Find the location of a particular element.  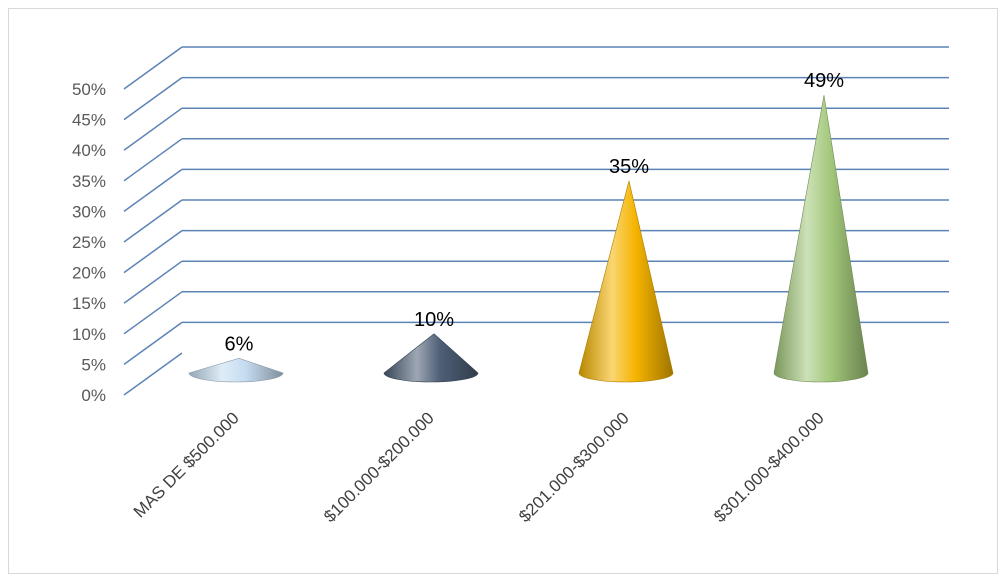

y-tick-label: 10% is located at coordinates (89, 334).